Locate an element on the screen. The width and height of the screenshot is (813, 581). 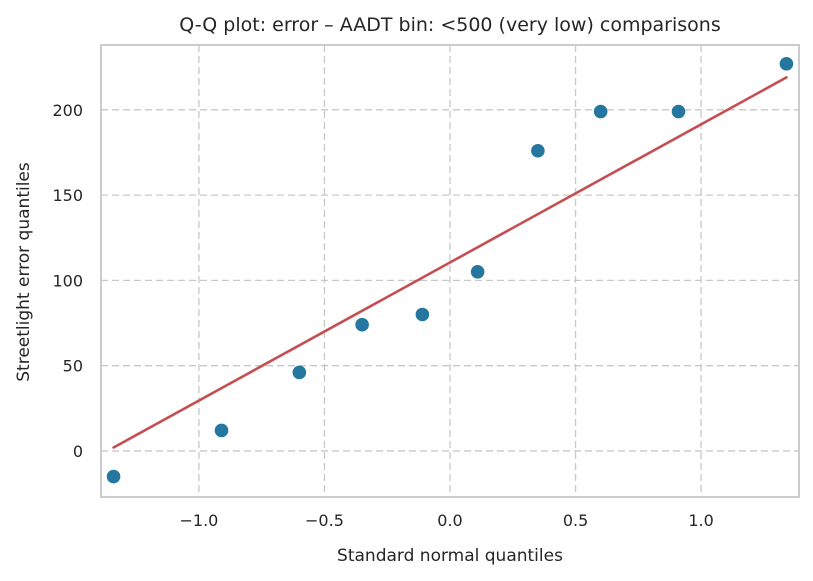
y-axis-label: Streetlight error quantiles is located at coordinates (24, 272).